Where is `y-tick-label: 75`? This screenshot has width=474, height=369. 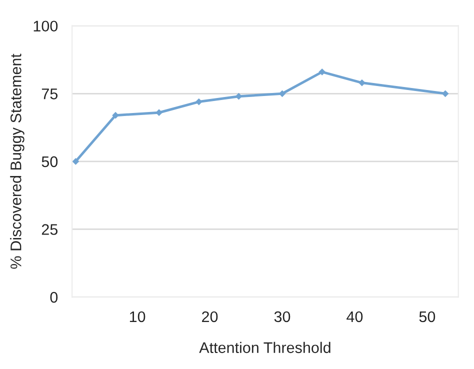 y-tick-label: 75 is located at coordinates (50, 94).